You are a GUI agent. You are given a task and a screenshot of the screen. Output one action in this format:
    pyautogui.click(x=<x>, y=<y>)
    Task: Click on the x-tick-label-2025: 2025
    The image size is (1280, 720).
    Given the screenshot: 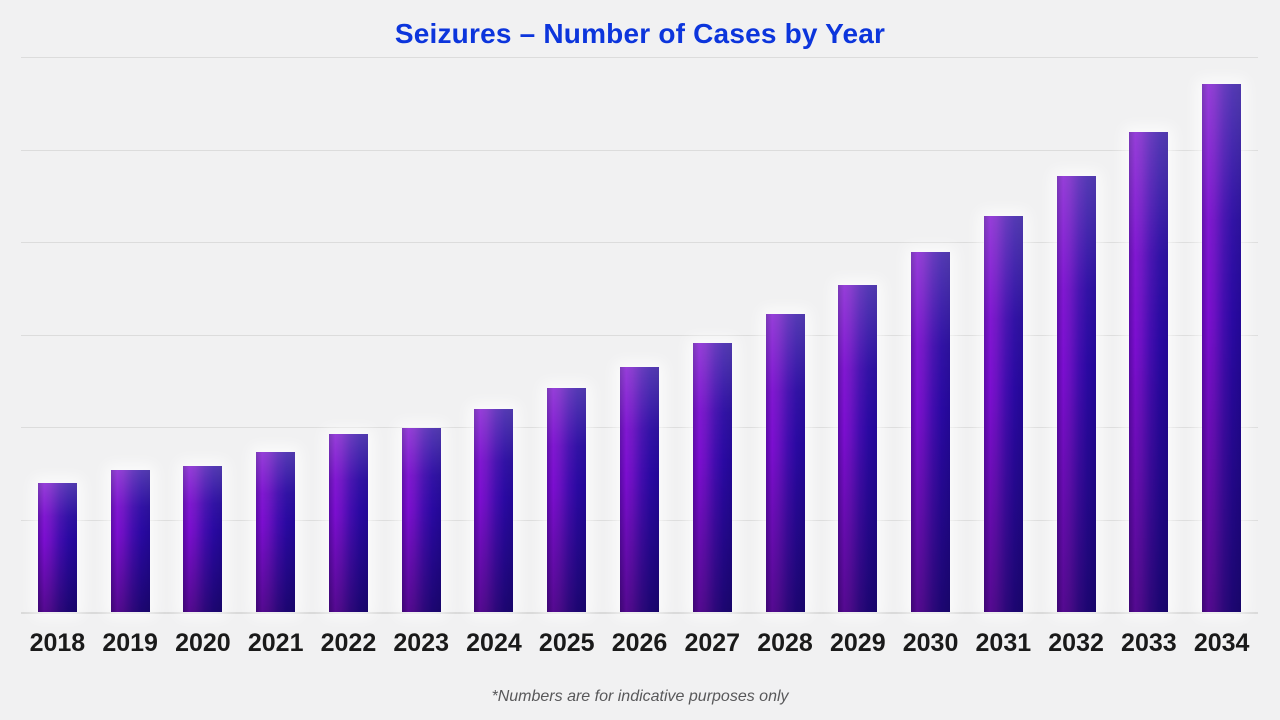 What is the action you would take?
    pyautogui.click(x=566, y=643)
    